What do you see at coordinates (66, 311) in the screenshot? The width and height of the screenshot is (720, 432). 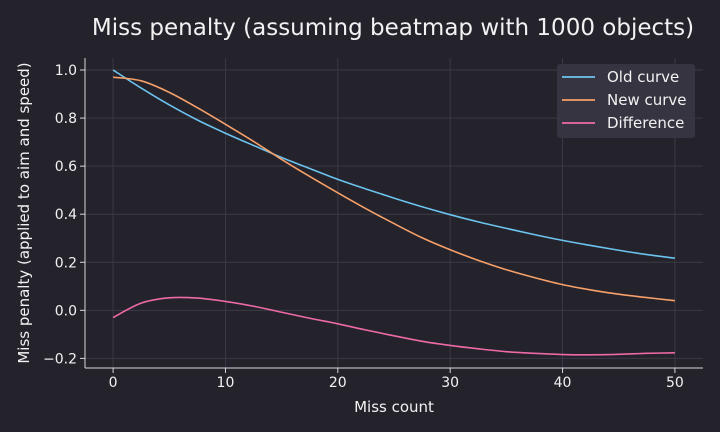 I see `y-tick-label: 0.0` at bounding box center [66, 311].